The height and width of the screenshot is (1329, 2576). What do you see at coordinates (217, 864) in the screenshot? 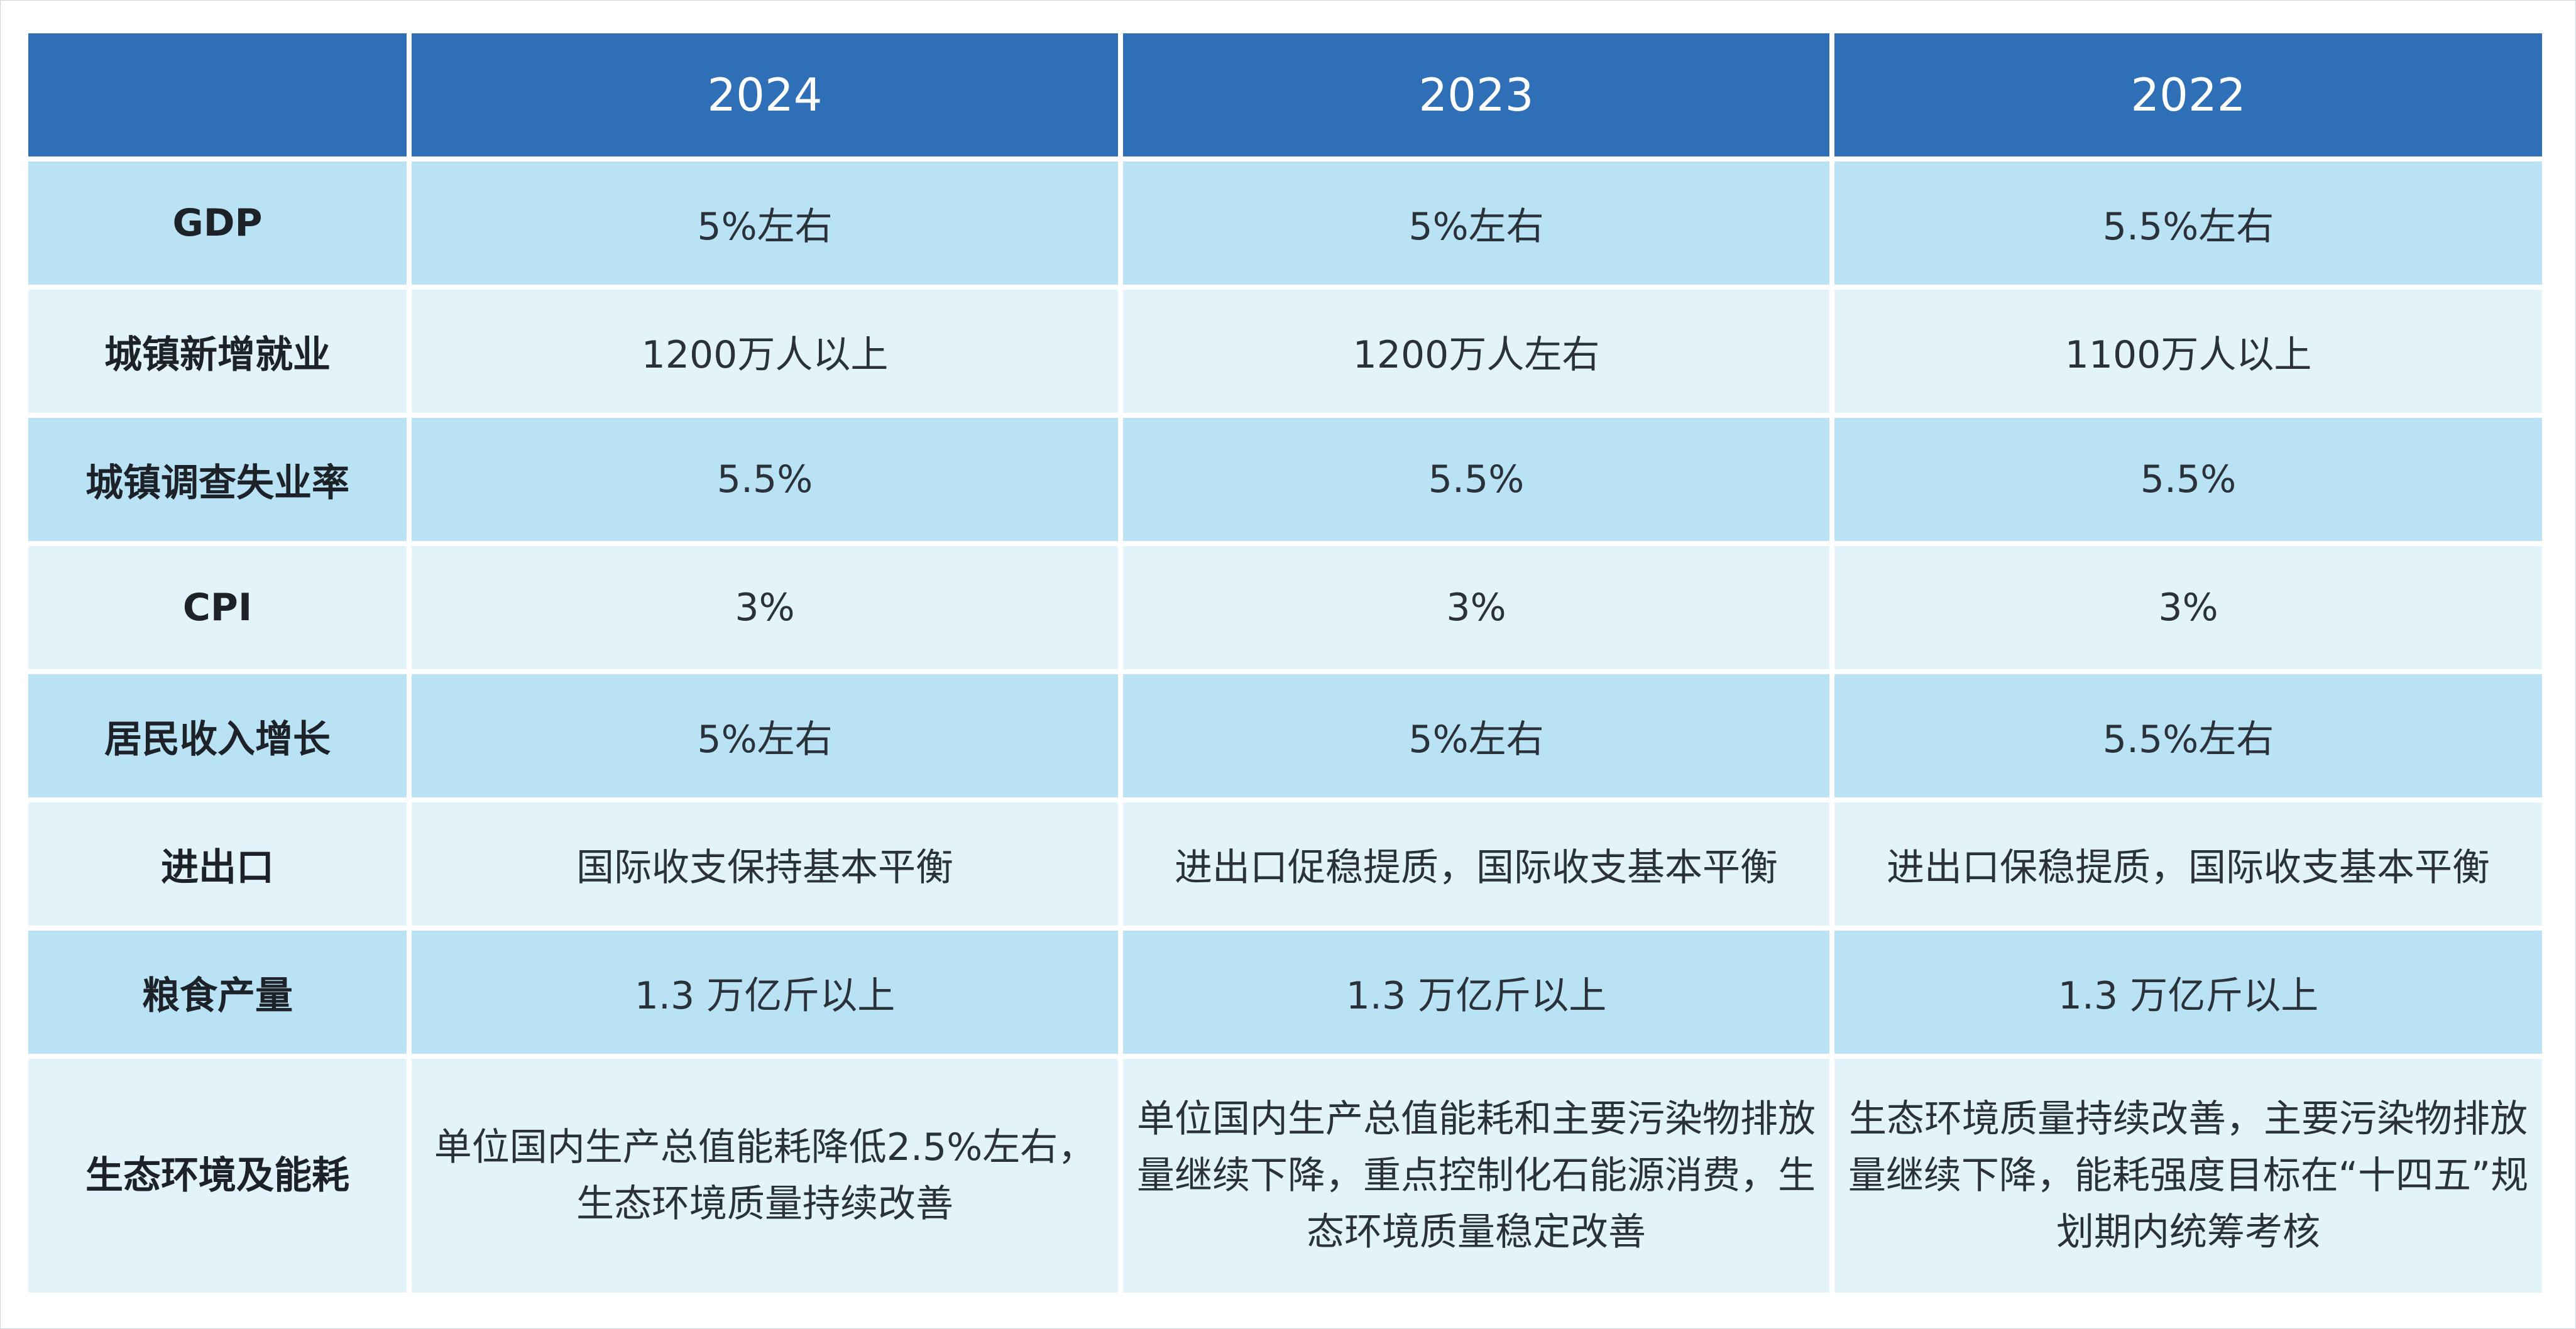
I see `row-label: 进出口` at bounding box center [217, 864].